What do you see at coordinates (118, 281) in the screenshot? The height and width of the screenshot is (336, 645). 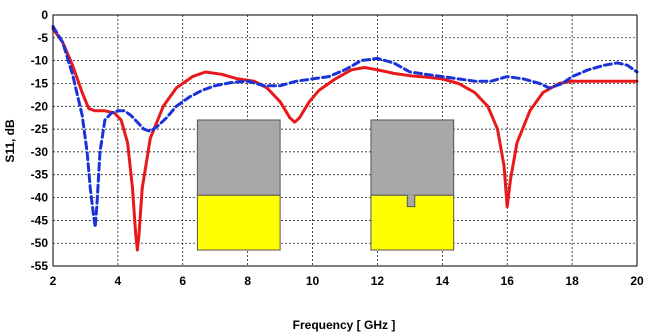 I see `x-tick-label: 4` at bounding box center [118, 281].